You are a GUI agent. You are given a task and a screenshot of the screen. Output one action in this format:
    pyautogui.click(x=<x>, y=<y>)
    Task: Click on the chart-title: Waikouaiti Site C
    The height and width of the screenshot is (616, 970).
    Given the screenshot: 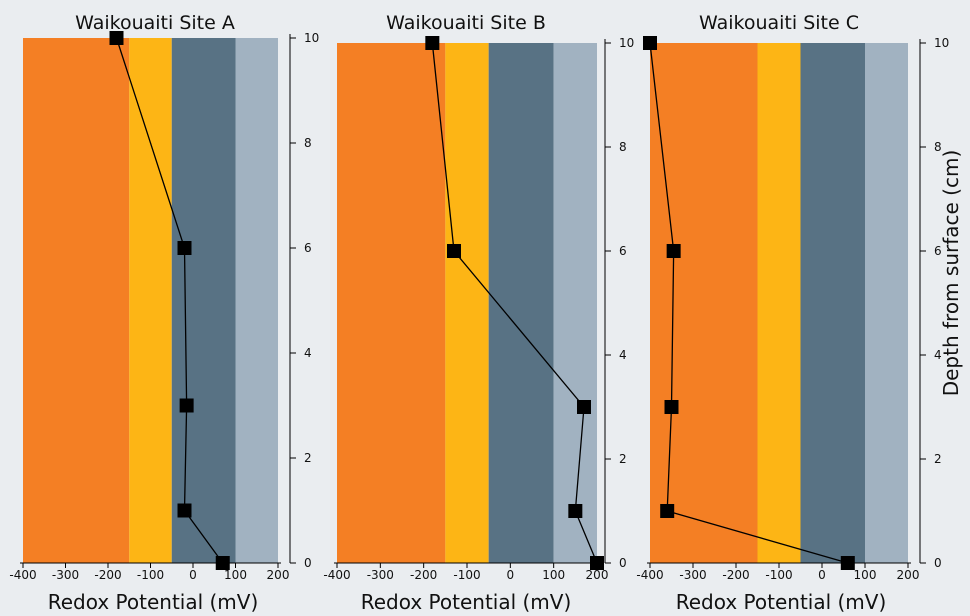 What is the action you would take?
    pyautogui.click(x=779, y=23)
    